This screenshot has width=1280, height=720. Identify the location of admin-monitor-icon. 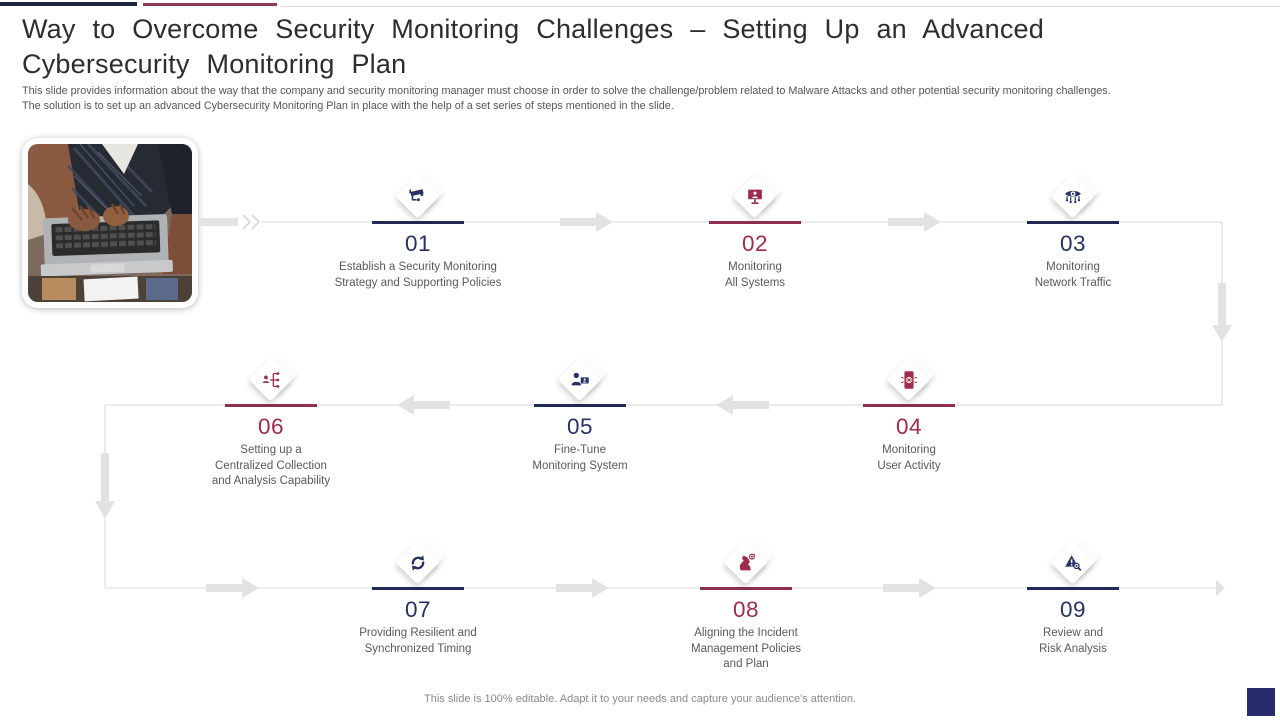
(580, 379).